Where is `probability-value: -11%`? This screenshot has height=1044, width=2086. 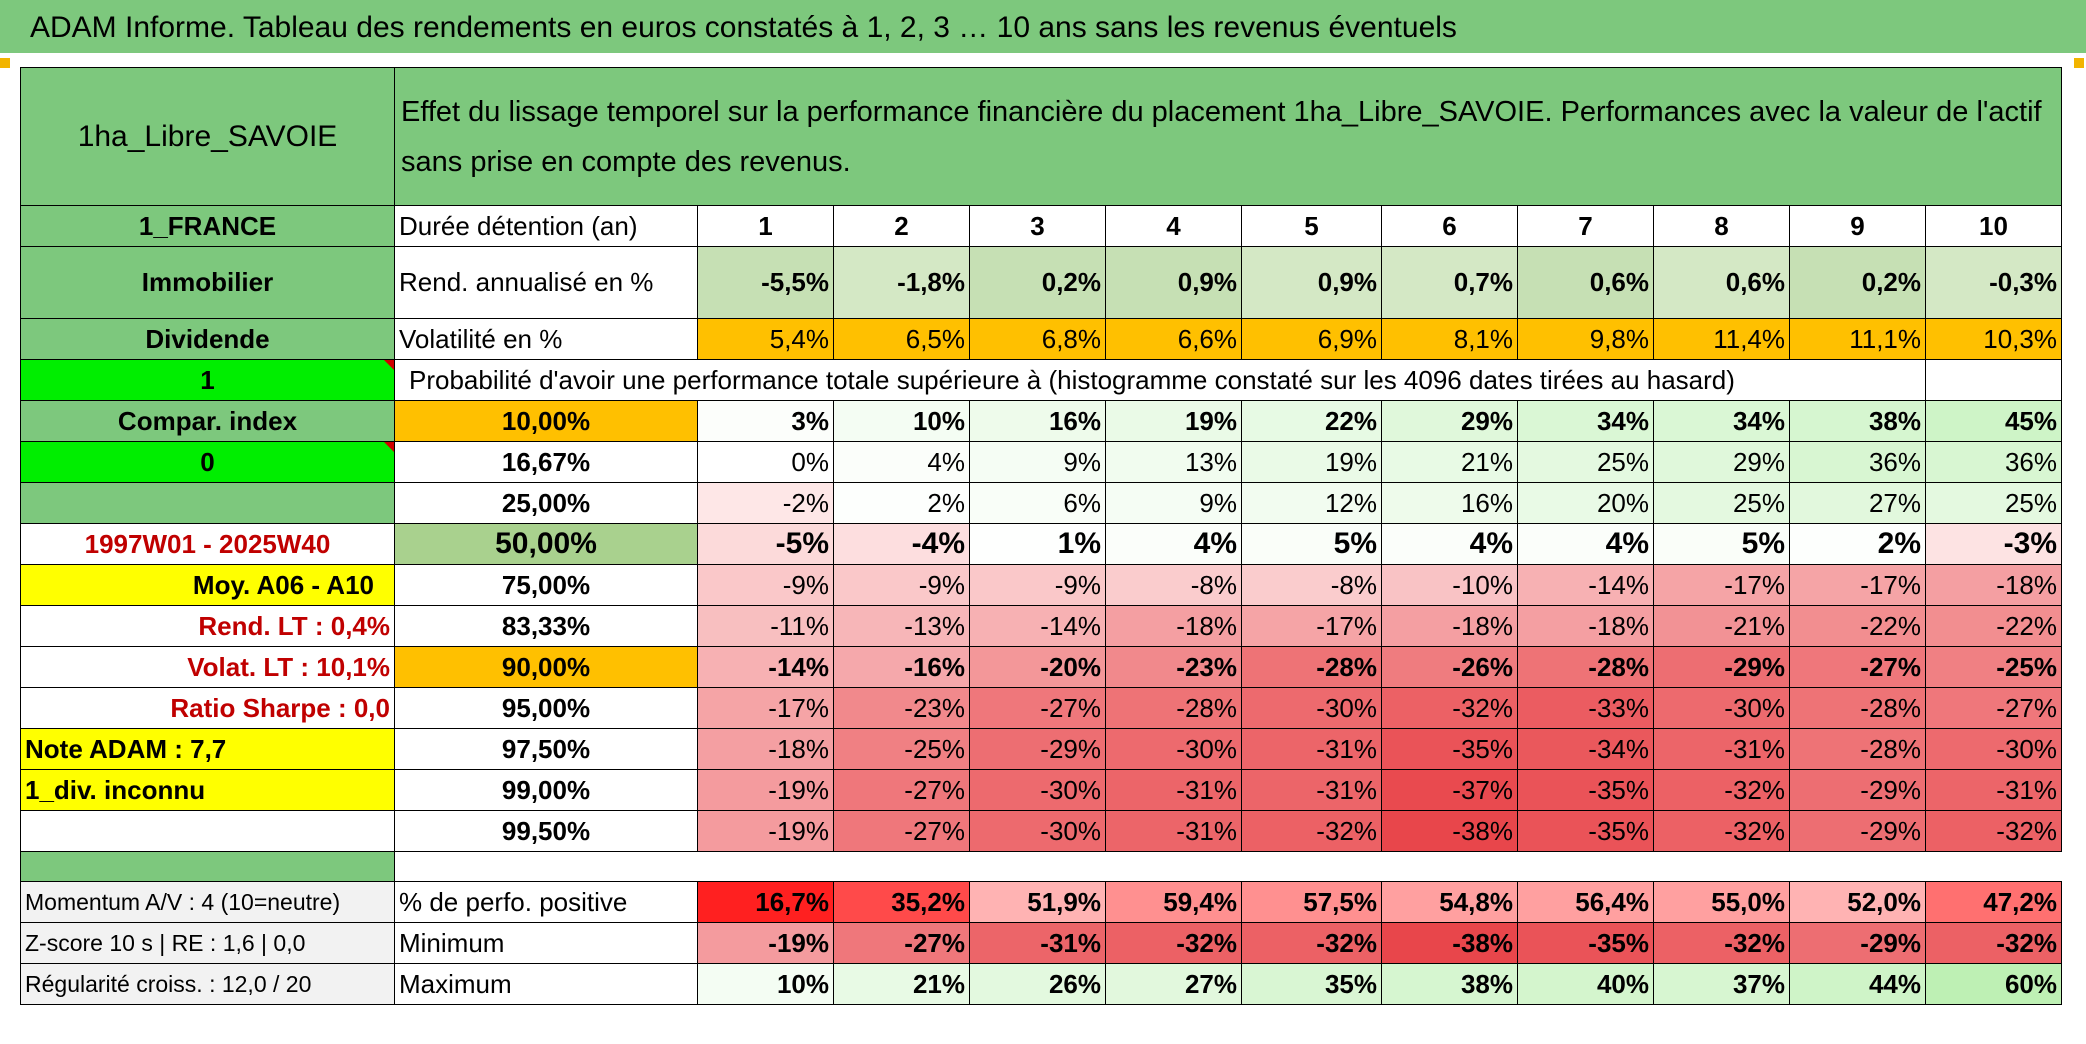 probability-value: -11% is located at coordinates (765, 626).